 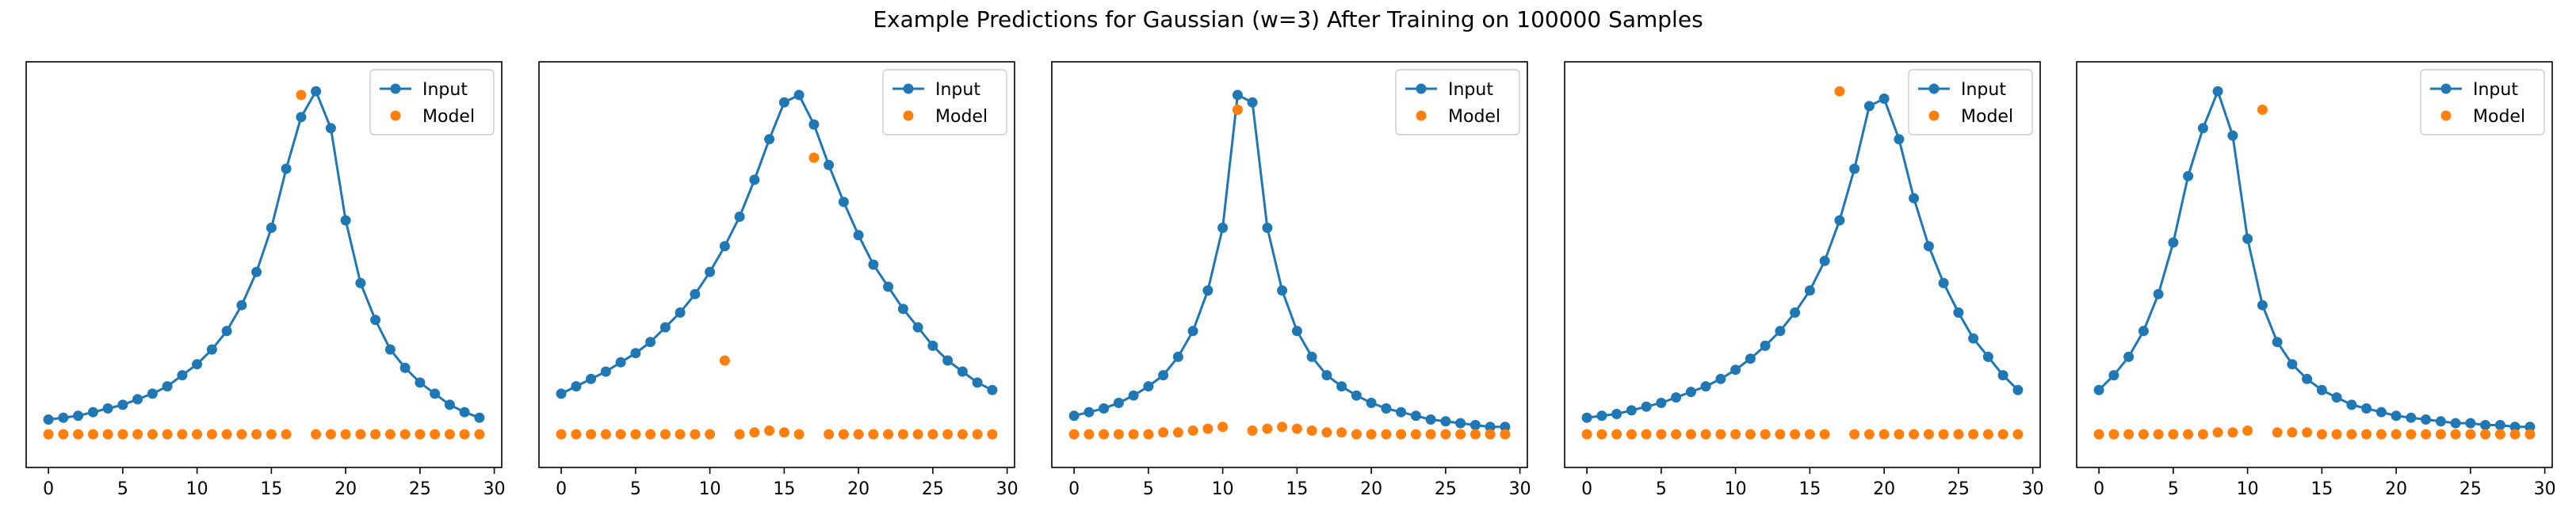 What do you see at coordinates (2495, 90) in the screenshot?
I see `legend-label-input: Input` at bounding box center [2495, 90].